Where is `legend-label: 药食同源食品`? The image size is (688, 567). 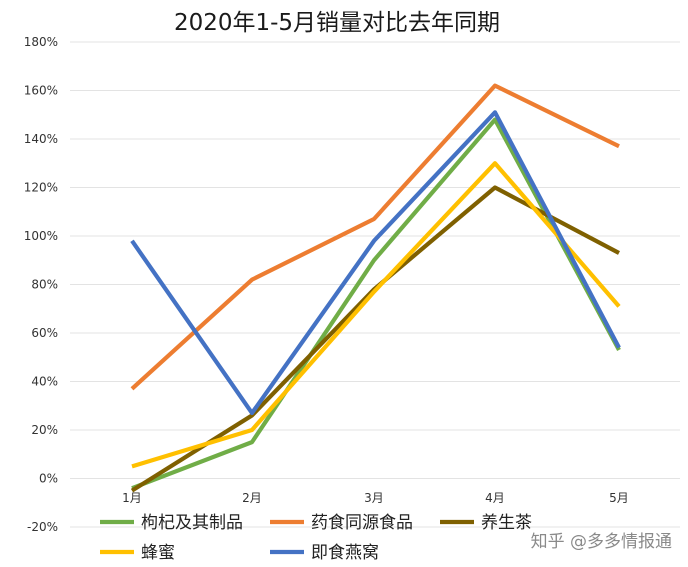 legend-label: 药食同源食品 is located at coordinates (362, 523).